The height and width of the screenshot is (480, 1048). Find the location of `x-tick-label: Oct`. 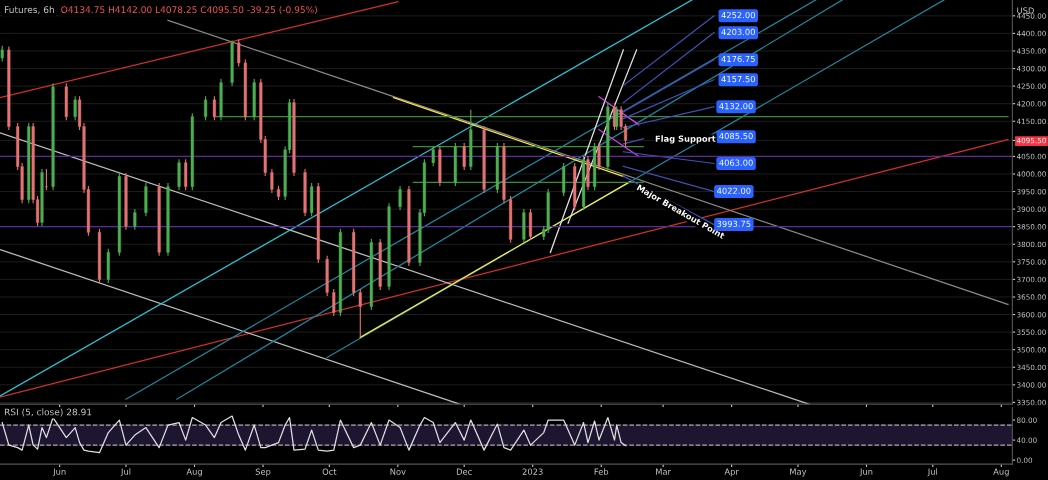

x-tick-label: Oct is located at coordinates (329, 471).